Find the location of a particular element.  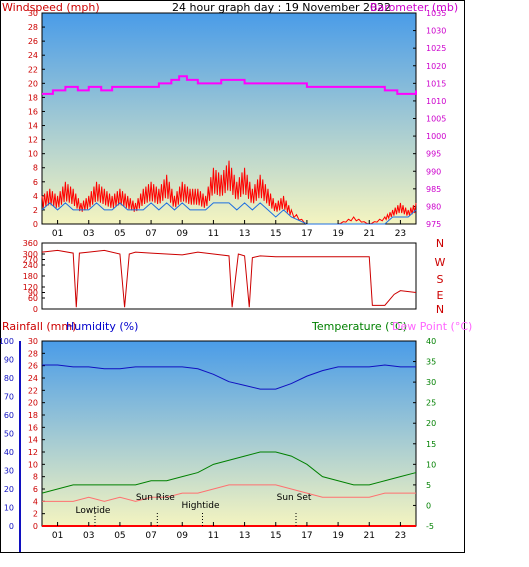

compass-label: W is located at coordinates (440, 262).